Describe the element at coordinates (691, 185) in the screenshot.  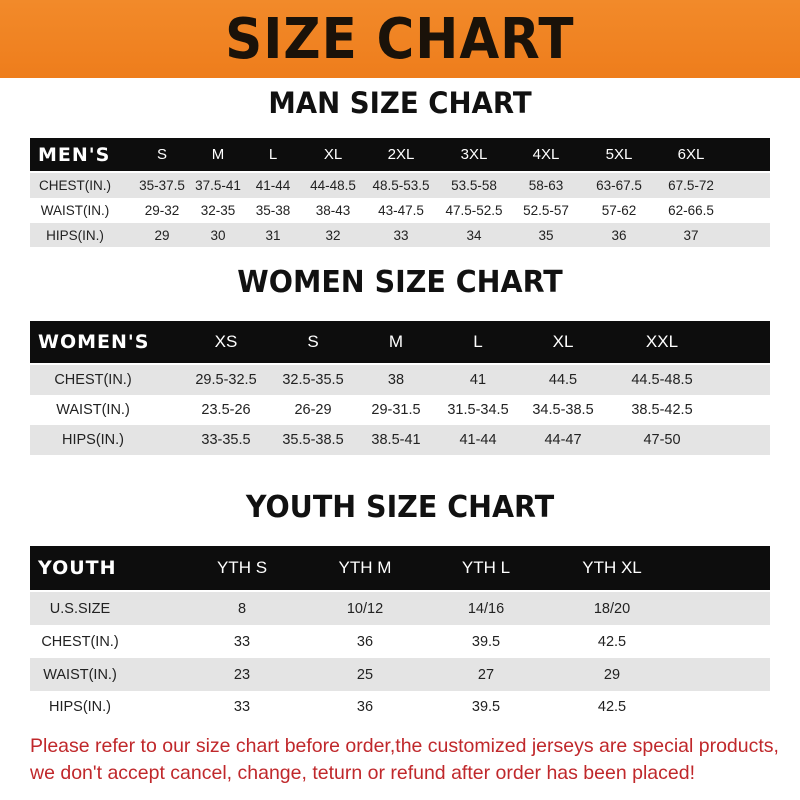
I see `table-cell: 67.5-72` at that location.